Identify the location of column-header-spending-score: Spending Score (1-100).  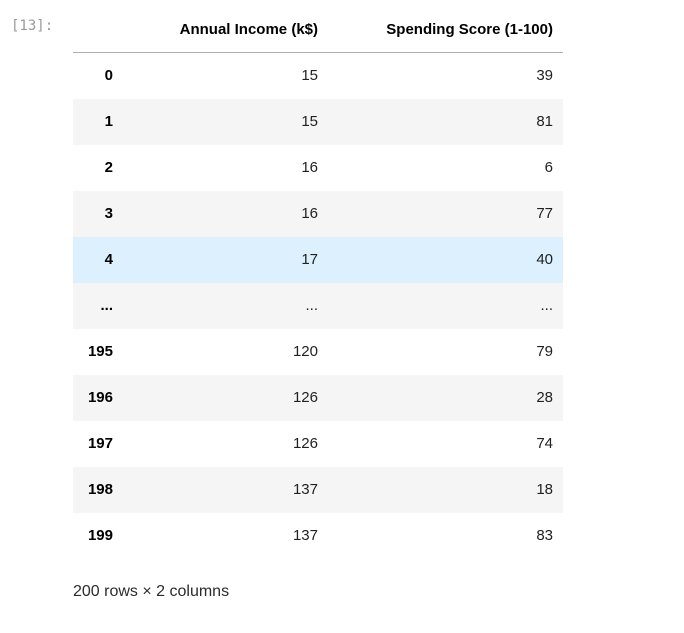
(445, 33).